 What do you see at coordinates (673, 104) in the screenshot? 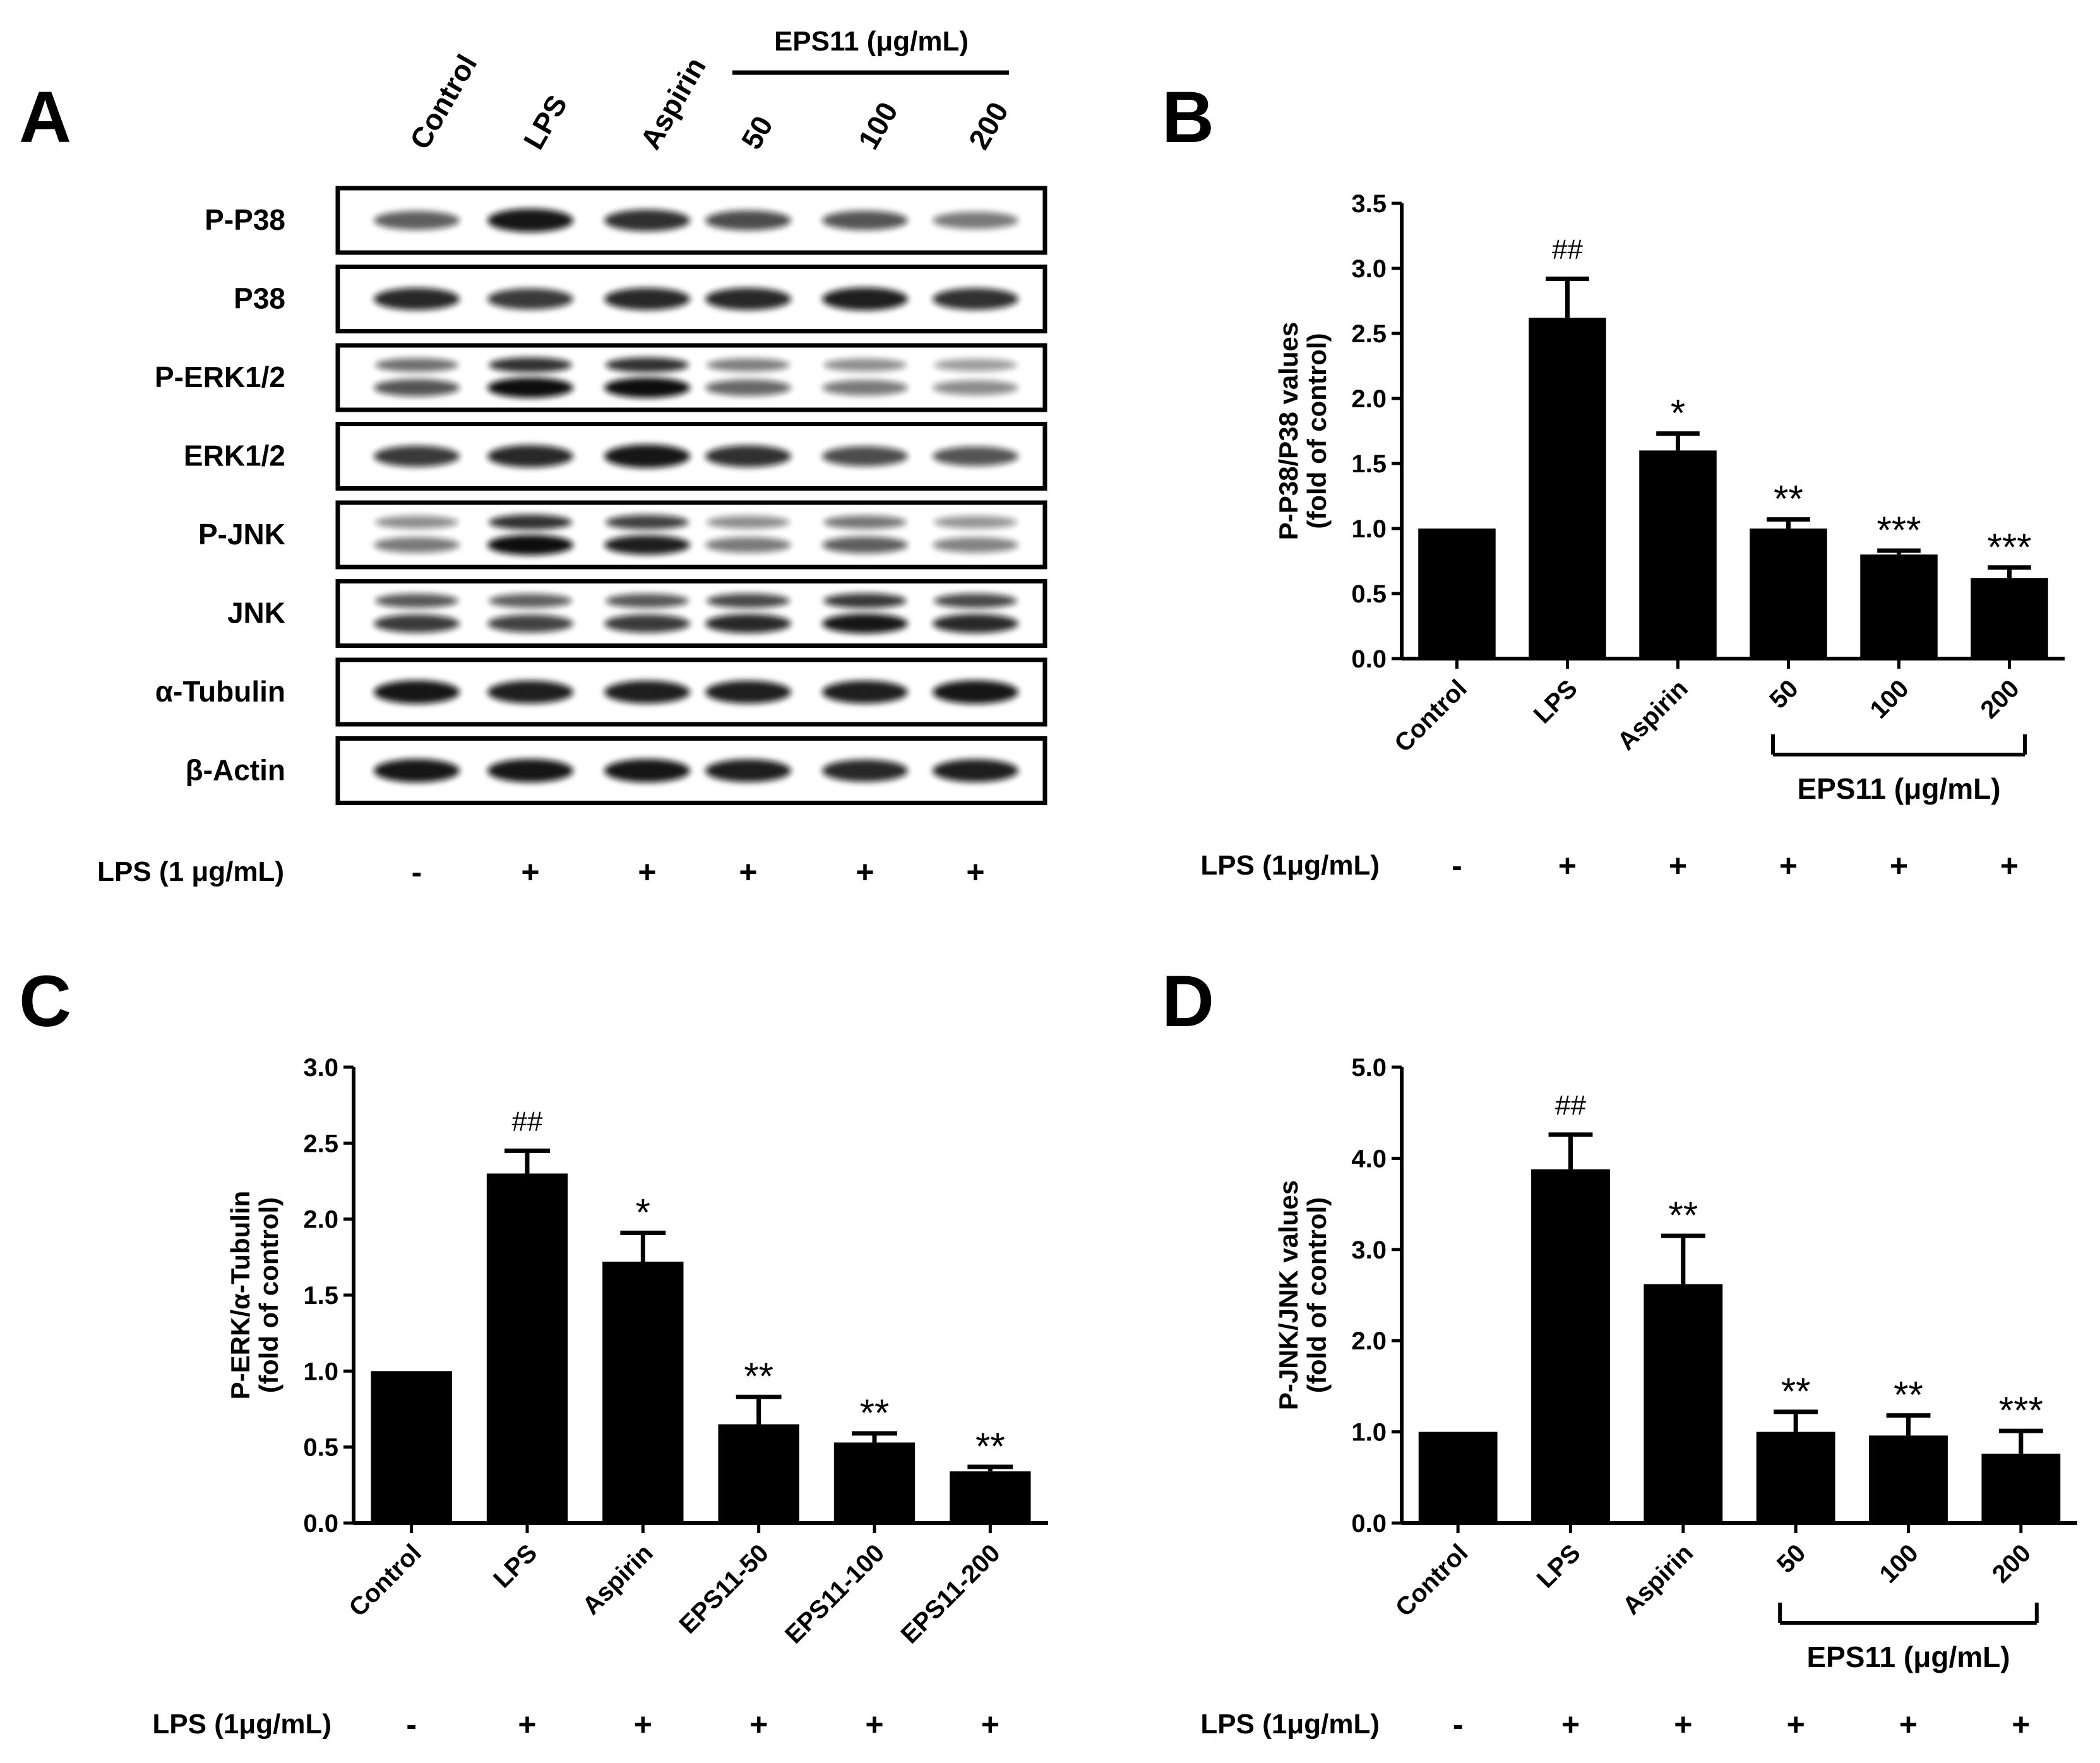
I see `lane-label: Aspirin` at bounding box center [673, 104].